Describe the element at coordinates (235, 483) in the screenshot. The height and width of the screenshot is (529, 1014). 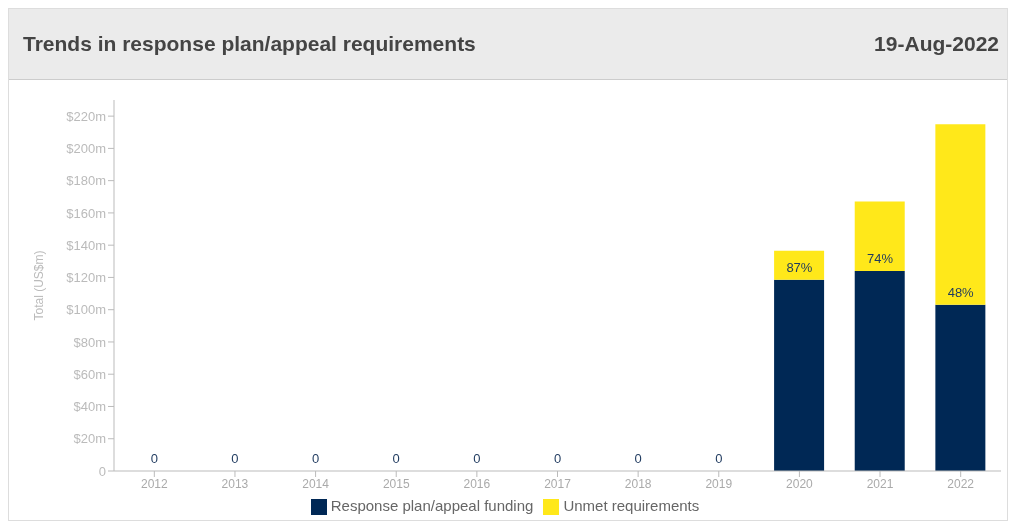
I see `x-tick-label: 2013` at that location.